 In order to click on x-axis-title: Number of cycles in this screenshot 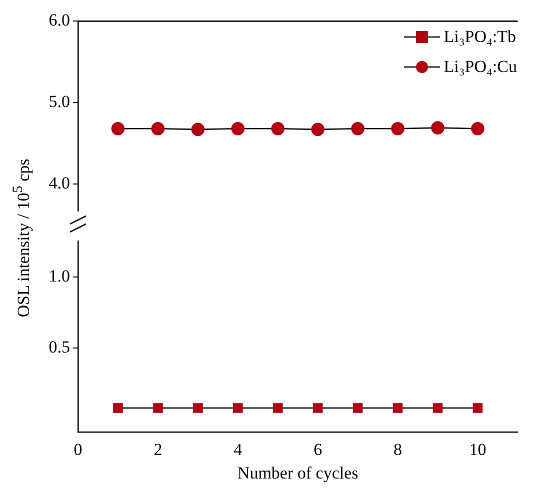, I will do `click(297, 472)`.